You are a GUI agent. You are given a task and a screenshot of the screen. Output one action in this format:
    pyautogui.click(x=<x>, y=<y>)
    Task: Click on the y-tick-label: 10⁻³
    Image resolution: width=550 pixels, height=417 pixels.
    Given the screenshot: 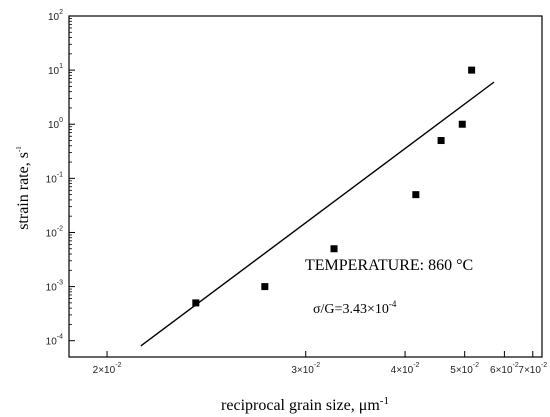 What is the action you would take?
    pyautogui.click(x=54, y=287)
    